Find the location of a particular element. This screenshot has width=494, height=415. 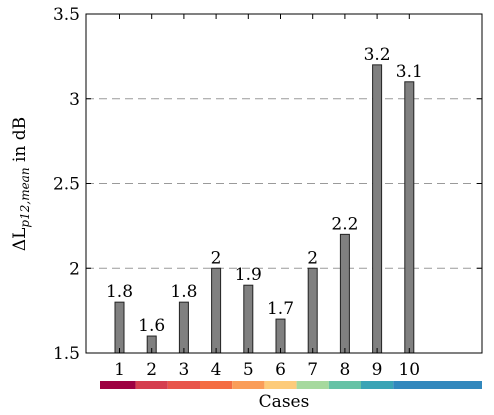

data-label: 1.6 is located at coordinates (151, 326).